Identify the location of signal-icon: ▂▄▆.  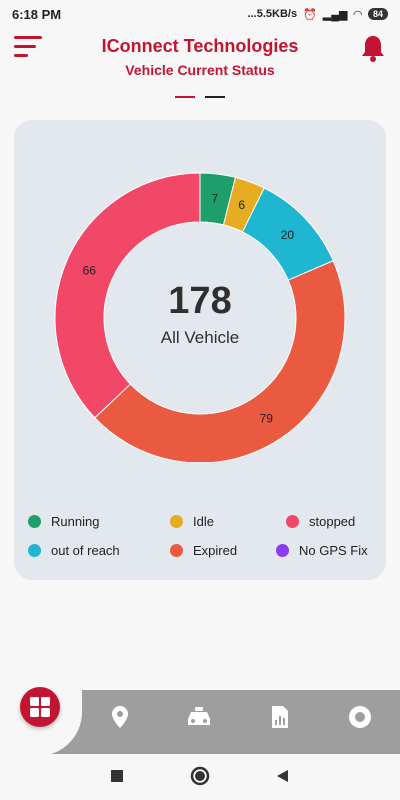
(335, 14).